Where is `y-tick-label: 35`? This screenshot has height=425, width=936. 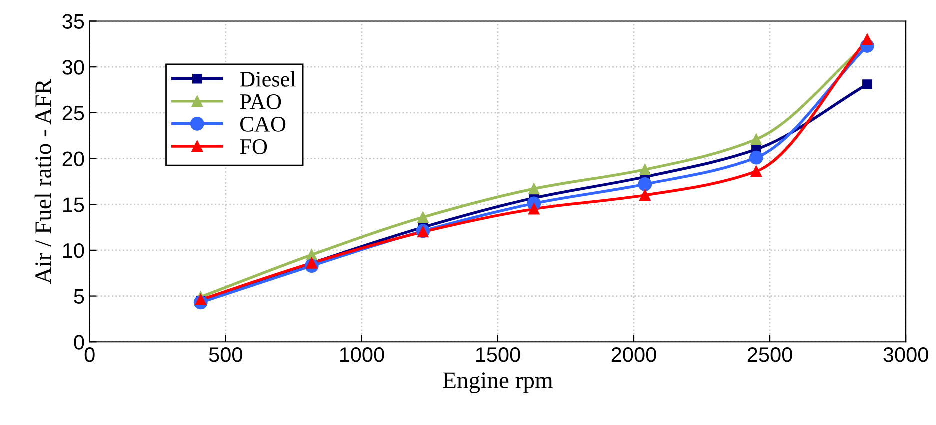
y-tick-label: 35 is located at coordinates (73, 22).